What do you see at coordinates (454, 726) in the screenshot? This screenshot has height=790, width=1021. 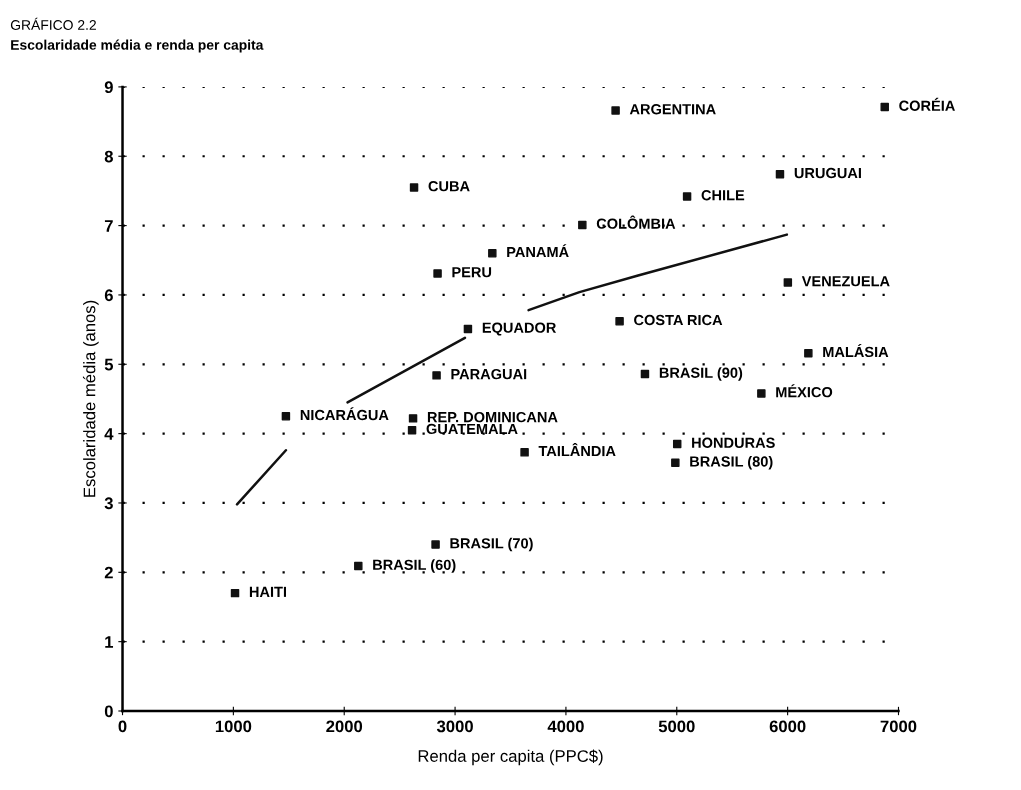 I see `x-tick-label: 3000` at bounding box center [454, 726].